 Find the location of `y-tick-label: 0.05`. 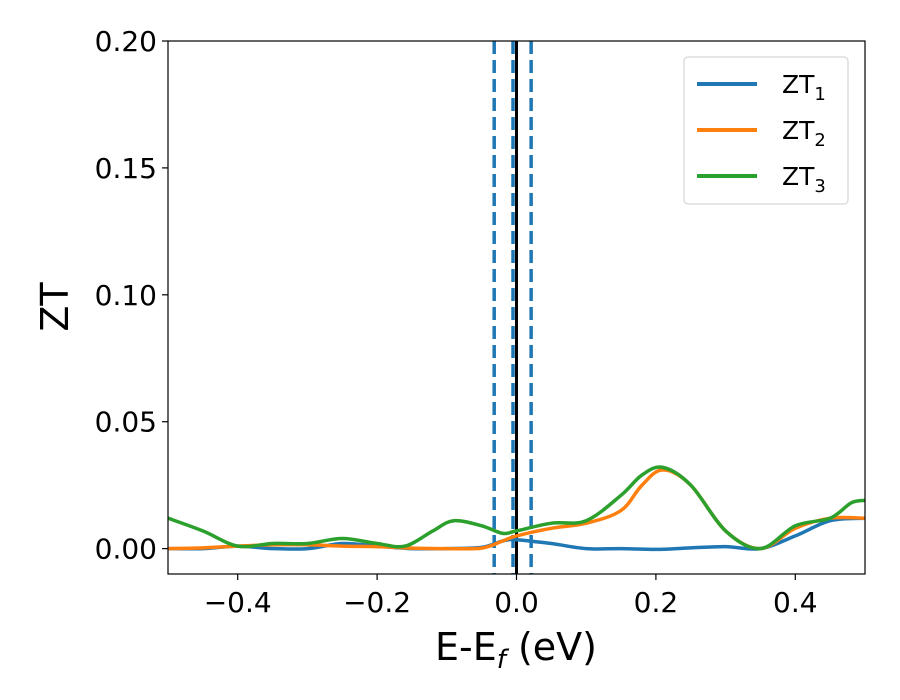

y-tick-label: 0.05 is located at coordinates (126, 422).